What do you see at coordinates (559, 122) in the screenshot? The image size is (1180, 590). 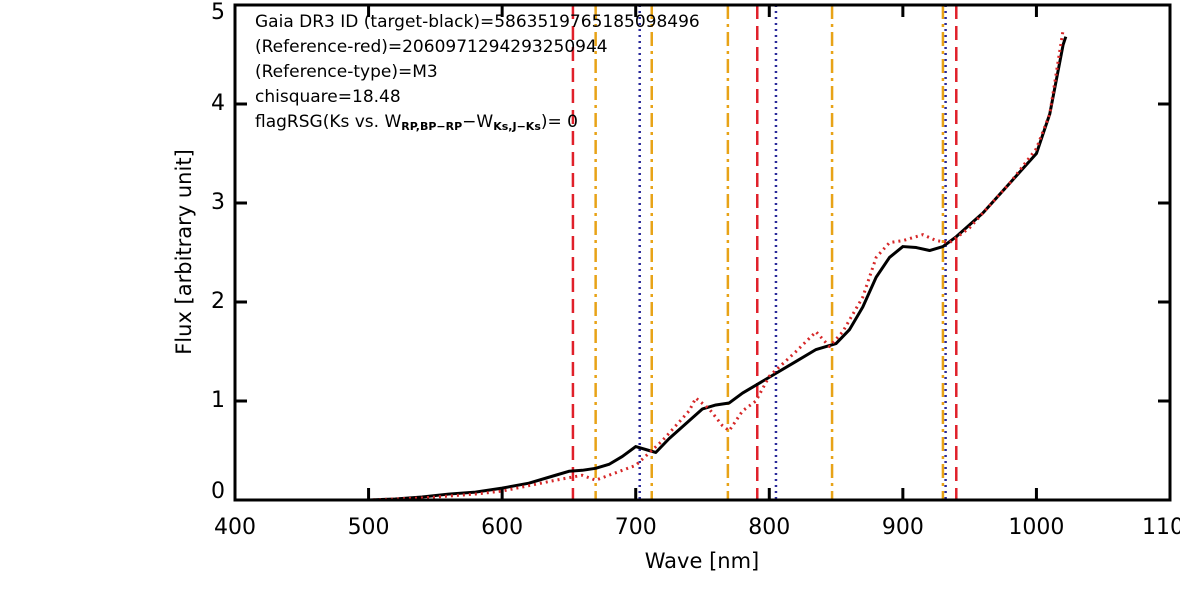 I see `annotation-part: )= 0` at bounding box center [559, 122].